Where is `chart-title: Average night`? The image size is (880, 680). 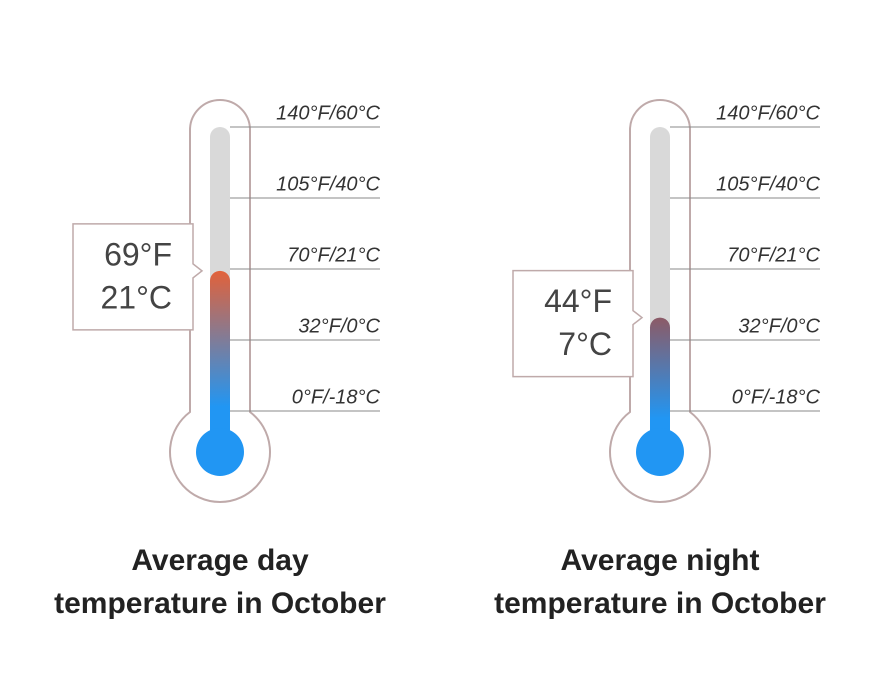 chart-title: Average night is located at coordinates (660, 560).